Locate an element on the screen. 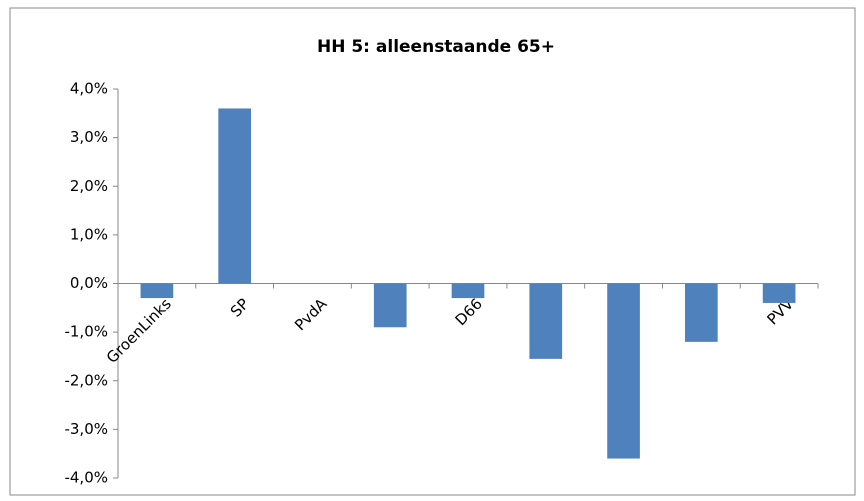 The width and height of the screenshot is (864, 501). y-tick-label: -1,0% is located at coordinates (86, 332).